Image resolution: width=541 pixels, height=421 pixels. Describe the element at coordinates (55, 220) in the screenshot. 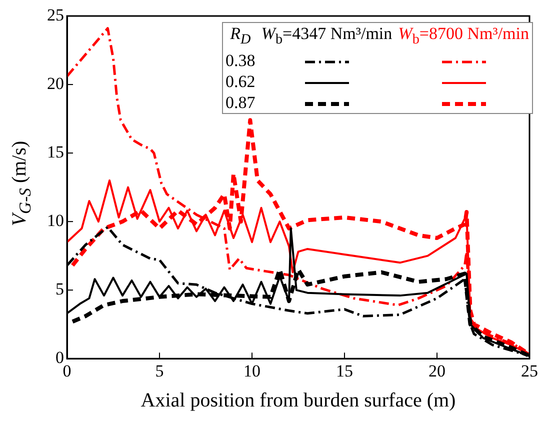

I see `y-tick-label: 10` at that location.